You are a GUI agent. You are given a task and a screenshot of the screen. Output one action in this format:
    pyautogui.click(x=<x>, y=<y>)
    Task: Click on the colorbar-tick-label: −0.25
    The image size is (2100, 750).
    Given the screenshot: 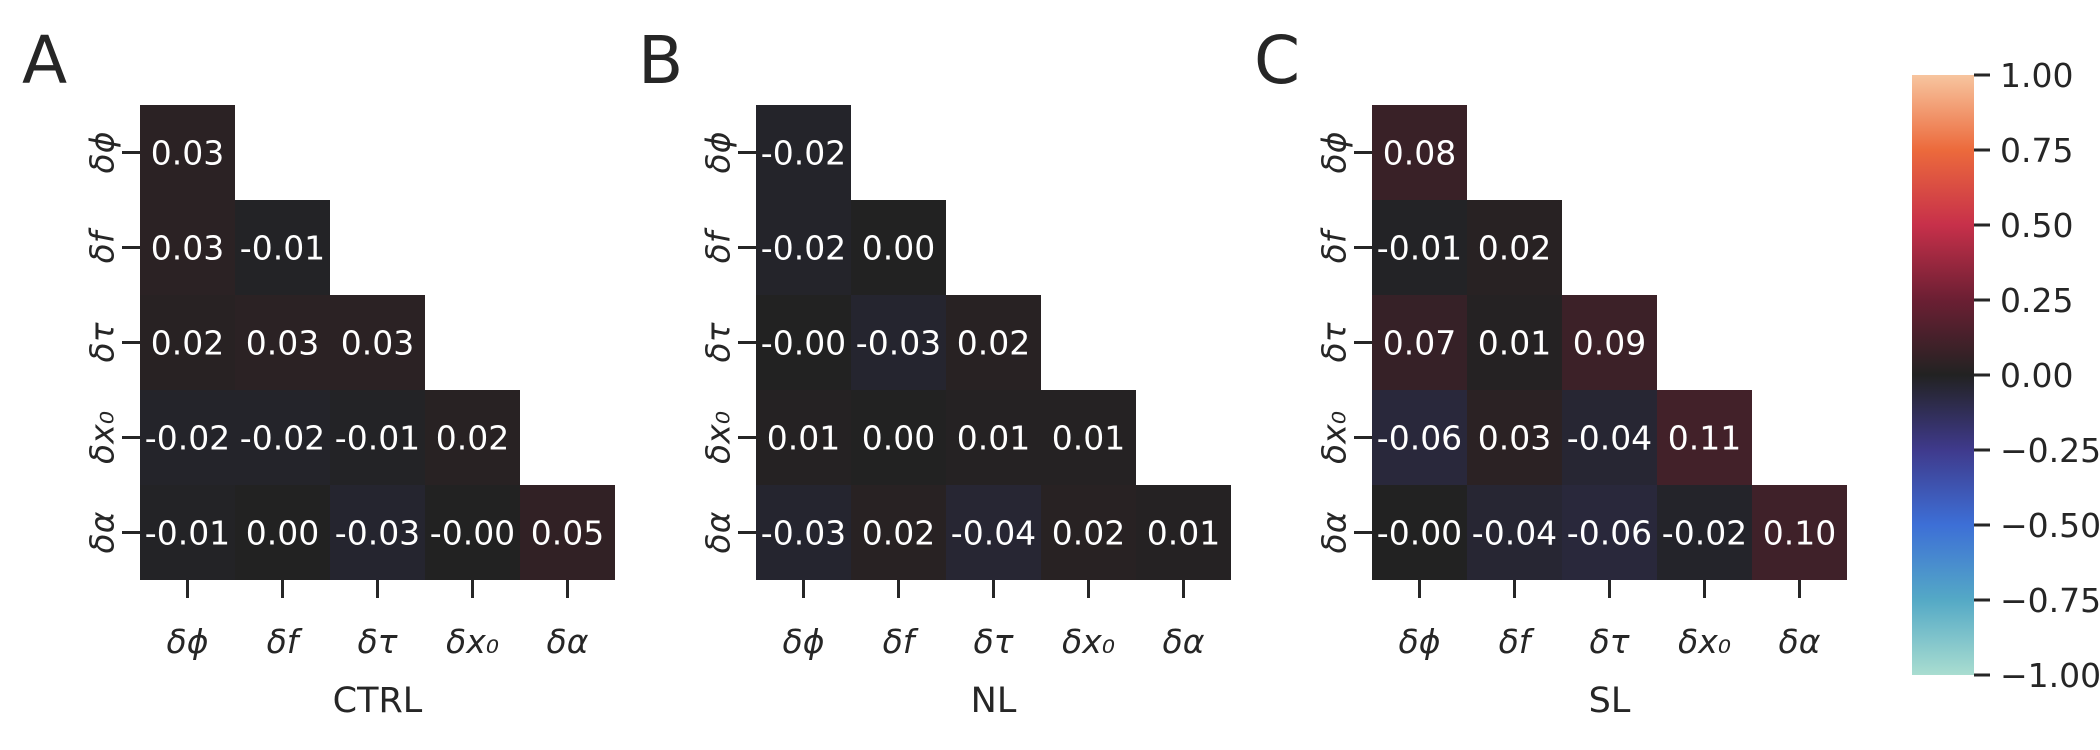 What is the action you would take?
    pyautogui.click(x=2050, y=450)
    